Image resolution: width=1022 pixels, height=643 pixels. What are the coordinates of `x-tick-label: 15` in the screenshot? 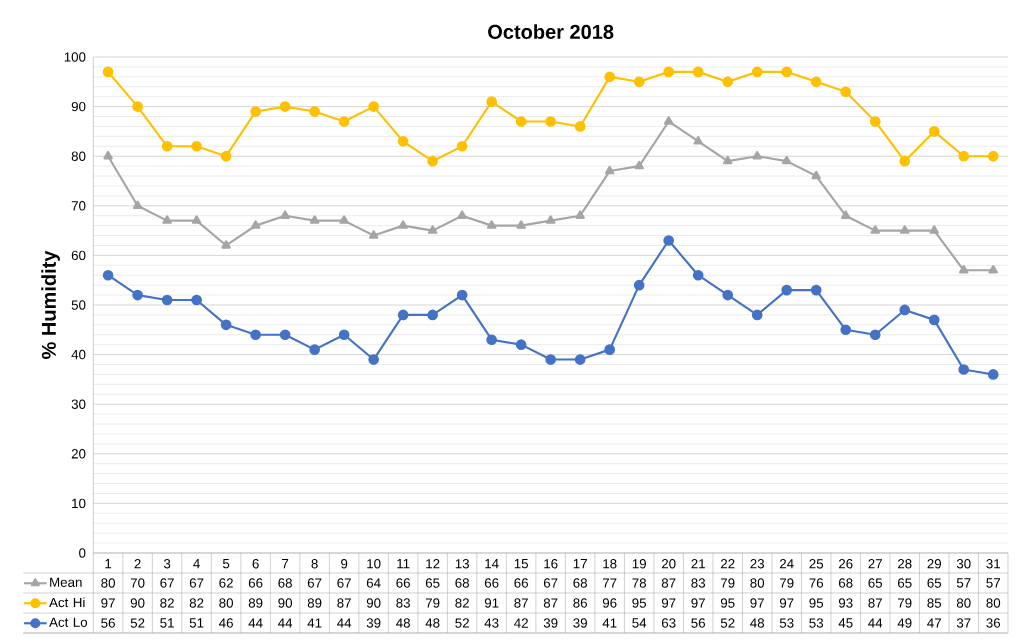 It's located at (521, 564).